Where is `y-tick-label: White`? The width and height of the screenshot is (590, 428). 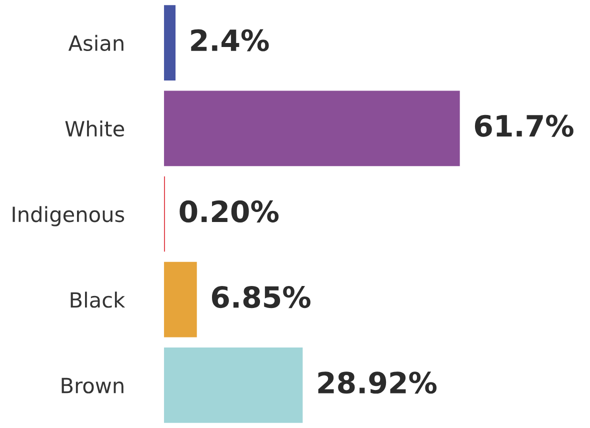 y-tick-label: White is located at coordinates (94, 128).